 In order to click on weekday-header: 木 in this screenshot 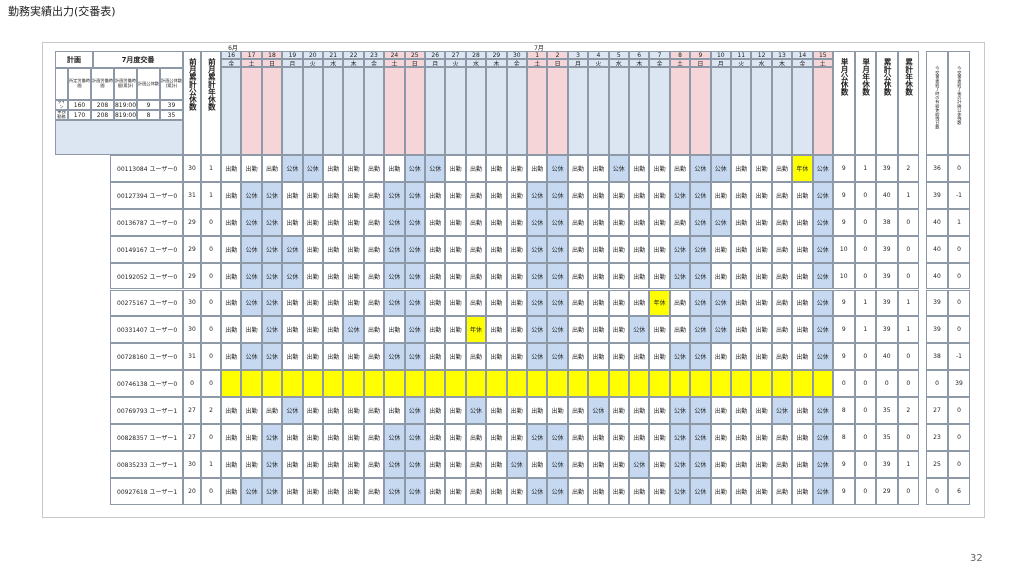, I will do `click(496, 63)`.